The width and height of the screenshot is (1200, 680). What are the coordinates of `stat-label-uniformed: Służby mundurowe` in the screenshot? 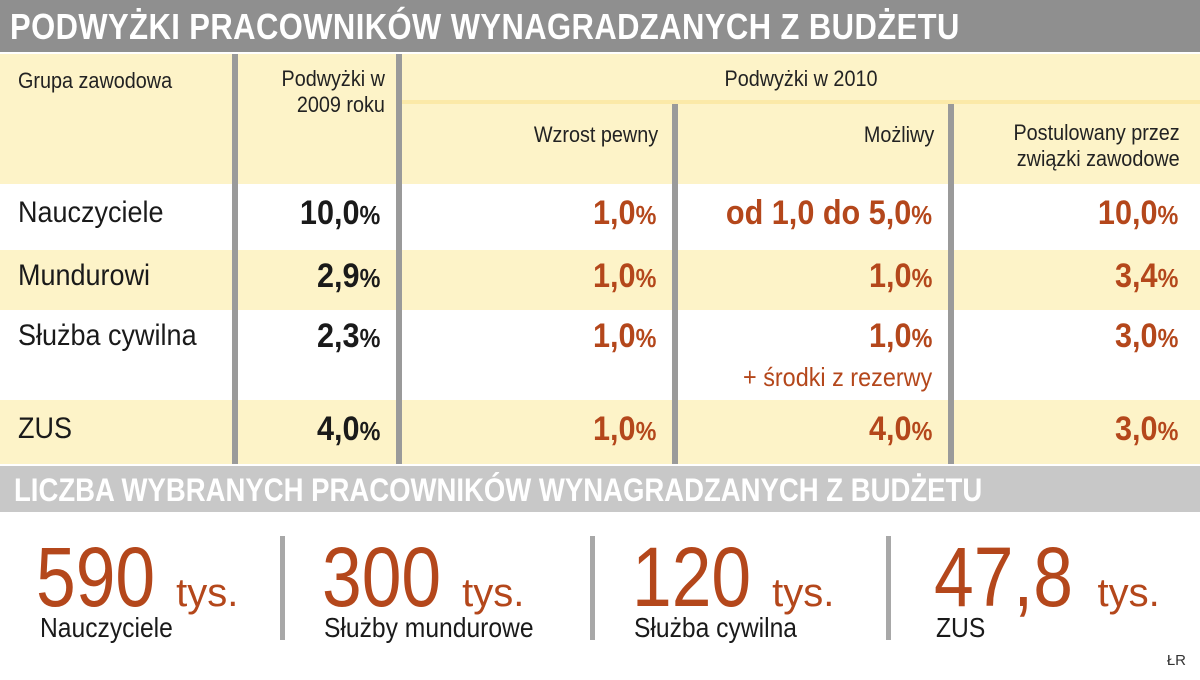 It's located at (429, 627).